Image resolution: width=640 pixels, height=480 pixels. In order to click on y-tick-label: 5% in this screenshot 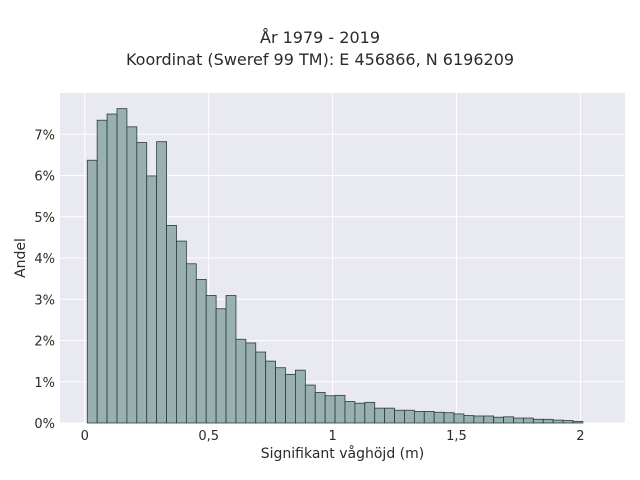, I will do `click(44, 218)`.